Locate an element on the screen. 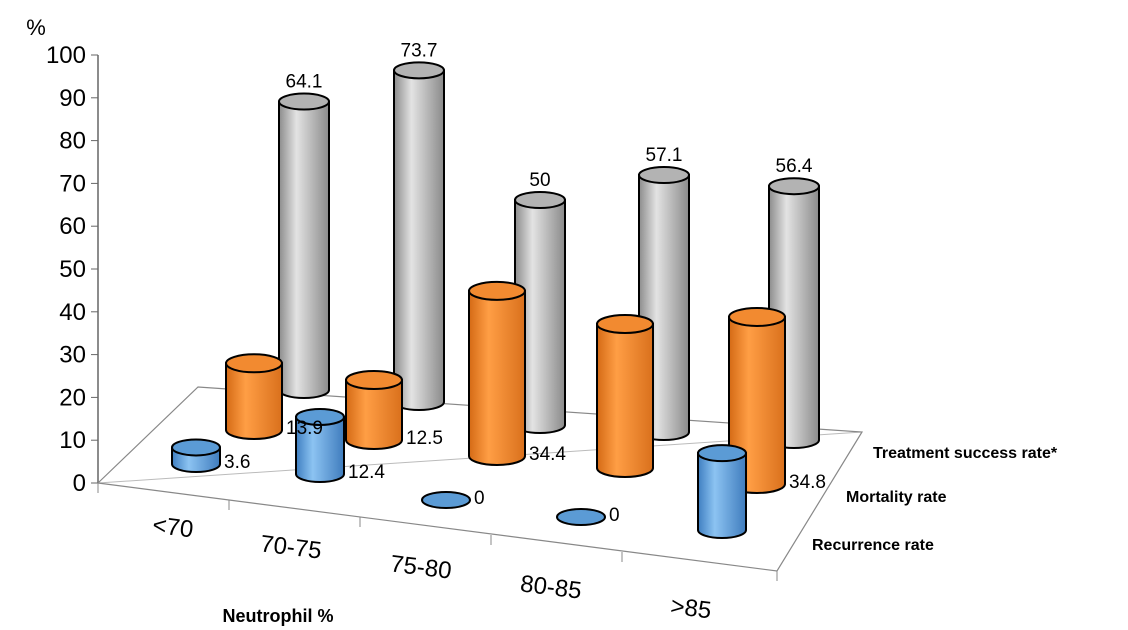 The width and height of the screenshot is (1128, 630). data-label: 73.7 is located at coordinates (419, 50).